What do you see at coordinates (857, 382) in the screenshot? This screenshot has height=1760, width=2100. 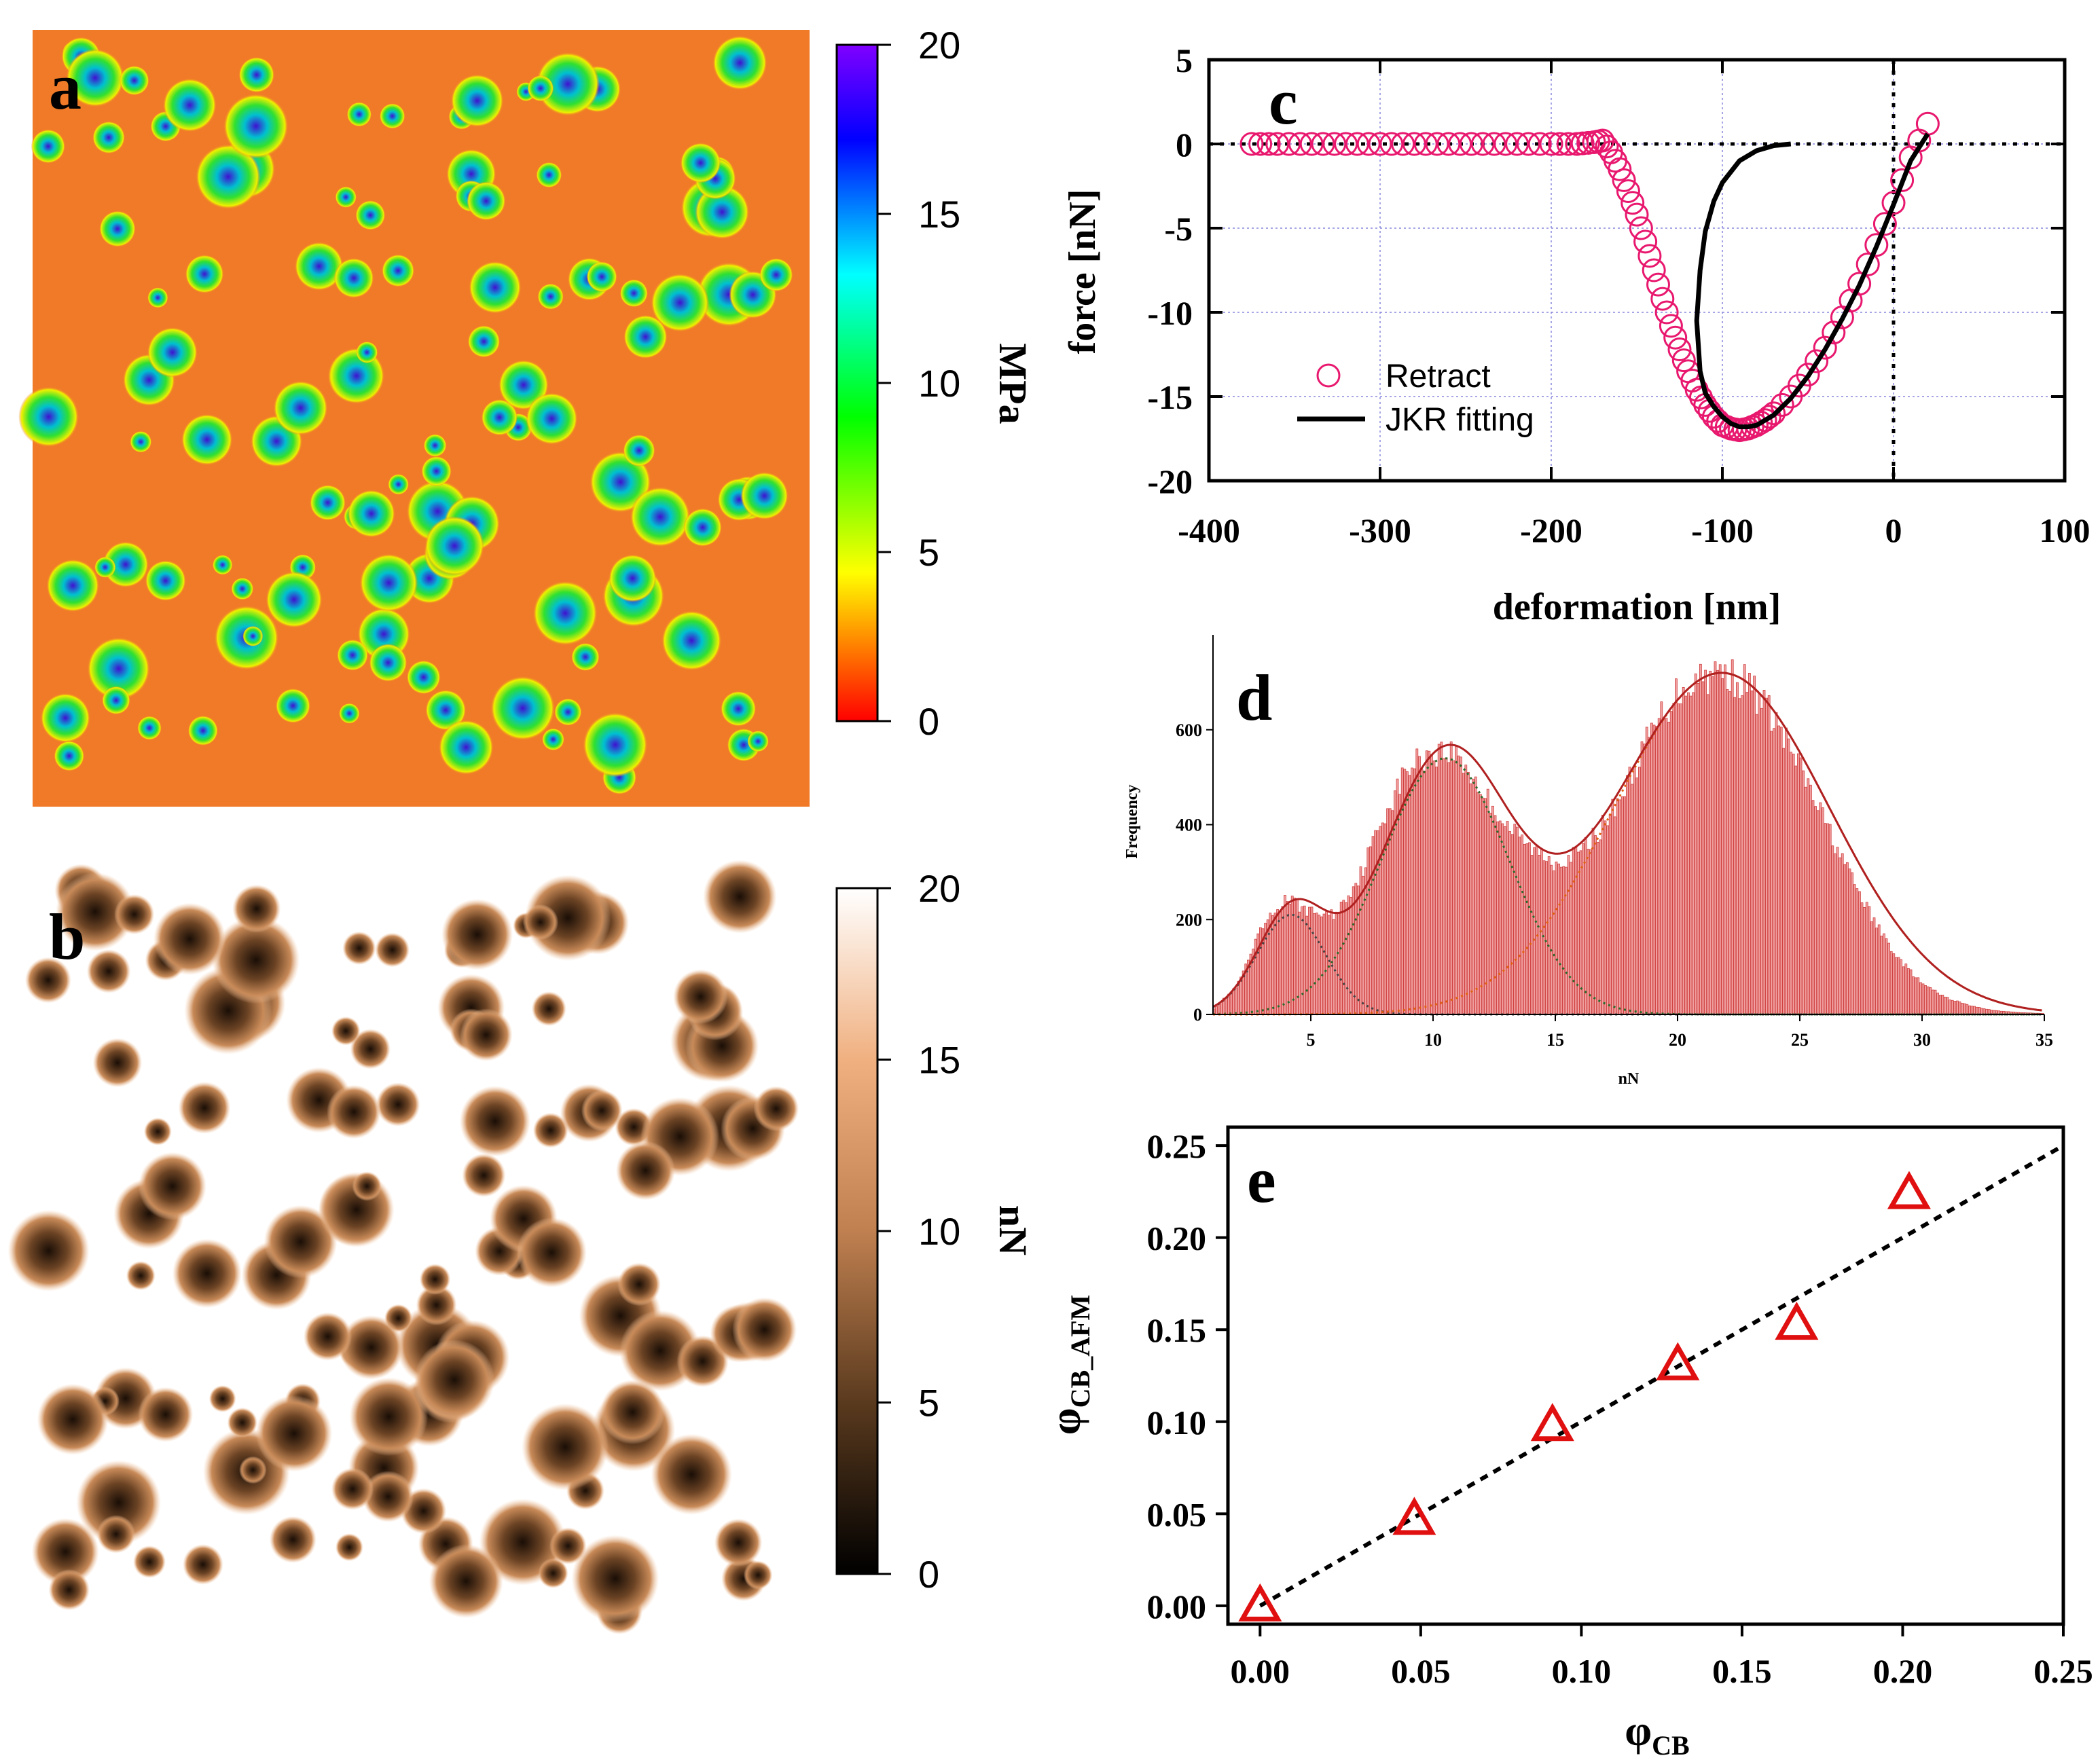 I see `panel-a-colorbar` at bounding box center [857, 382].